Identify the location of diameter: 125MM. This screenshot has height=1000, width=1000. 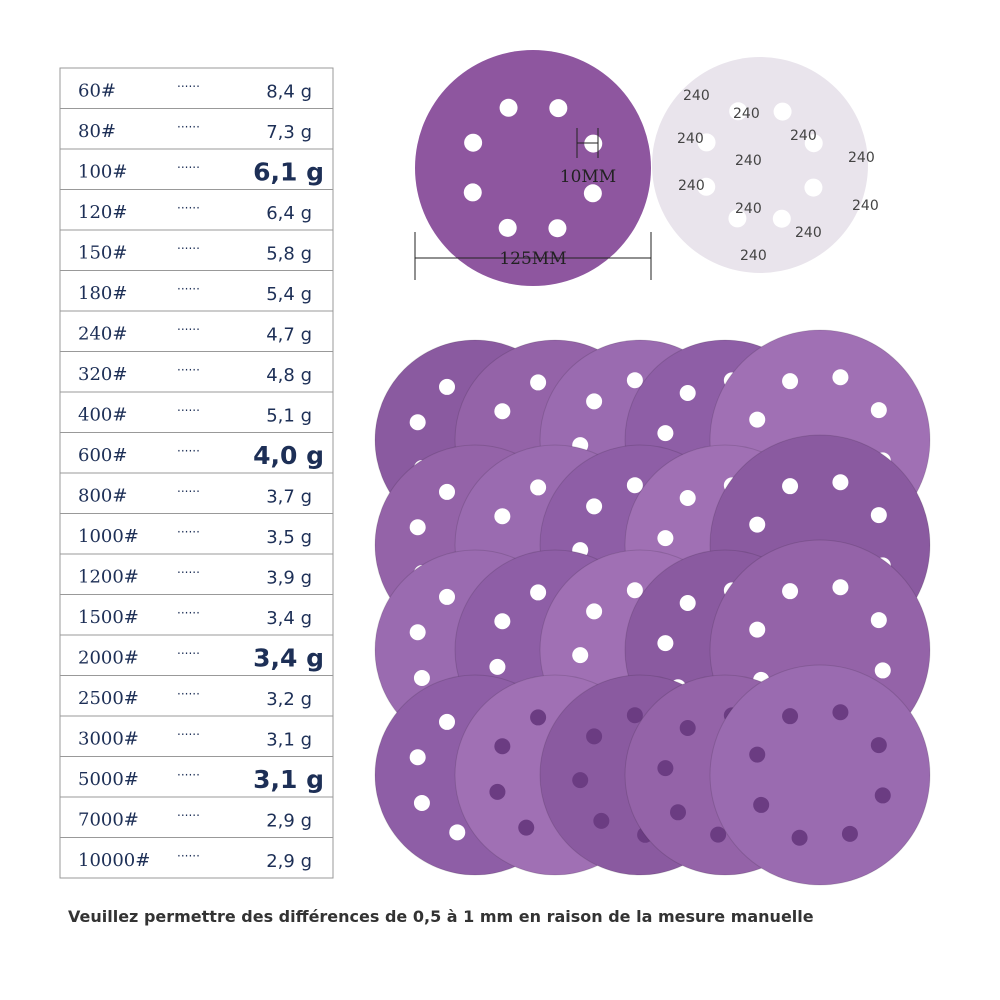
(532, 259).